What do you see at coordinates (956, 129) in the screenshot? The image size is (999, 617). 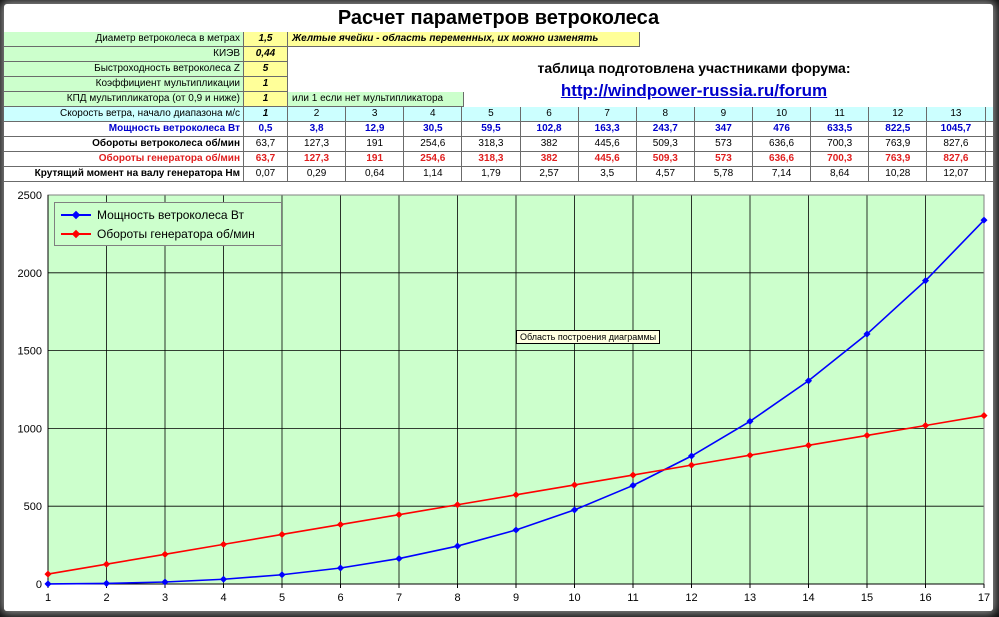 I see `table-cell: 1045,7` at bounding box center [956, 129].